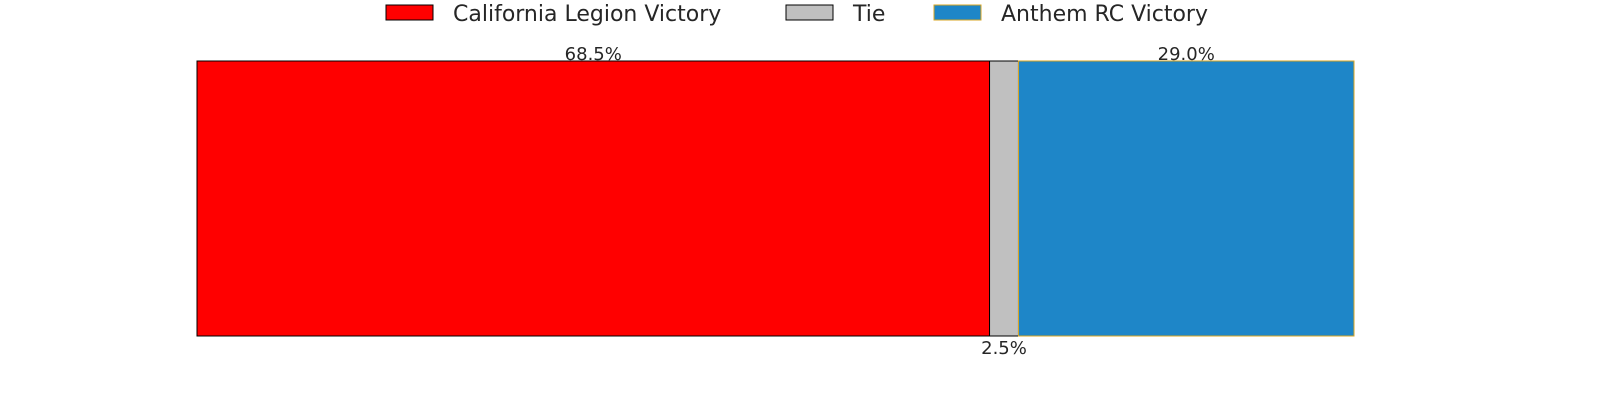  I want to click on legend-label-1: Tie, so click(868, 14).